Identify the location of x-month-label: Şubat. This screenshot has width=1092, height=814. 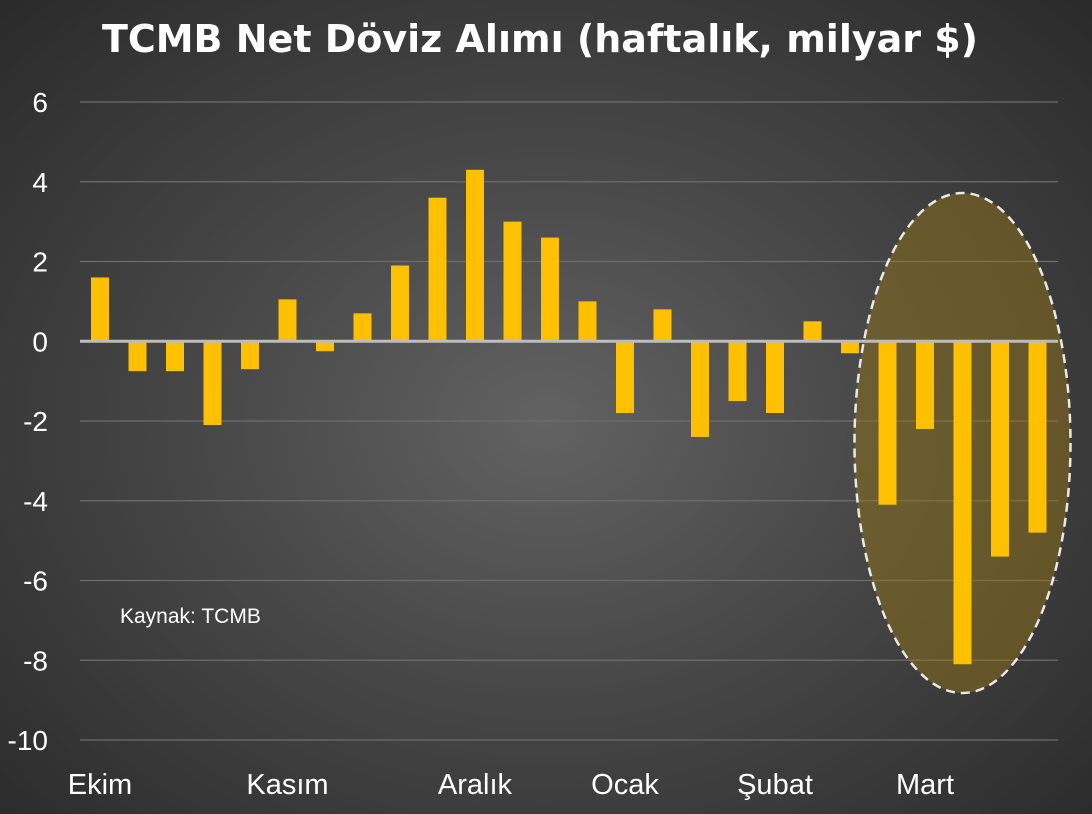
(775, 785).